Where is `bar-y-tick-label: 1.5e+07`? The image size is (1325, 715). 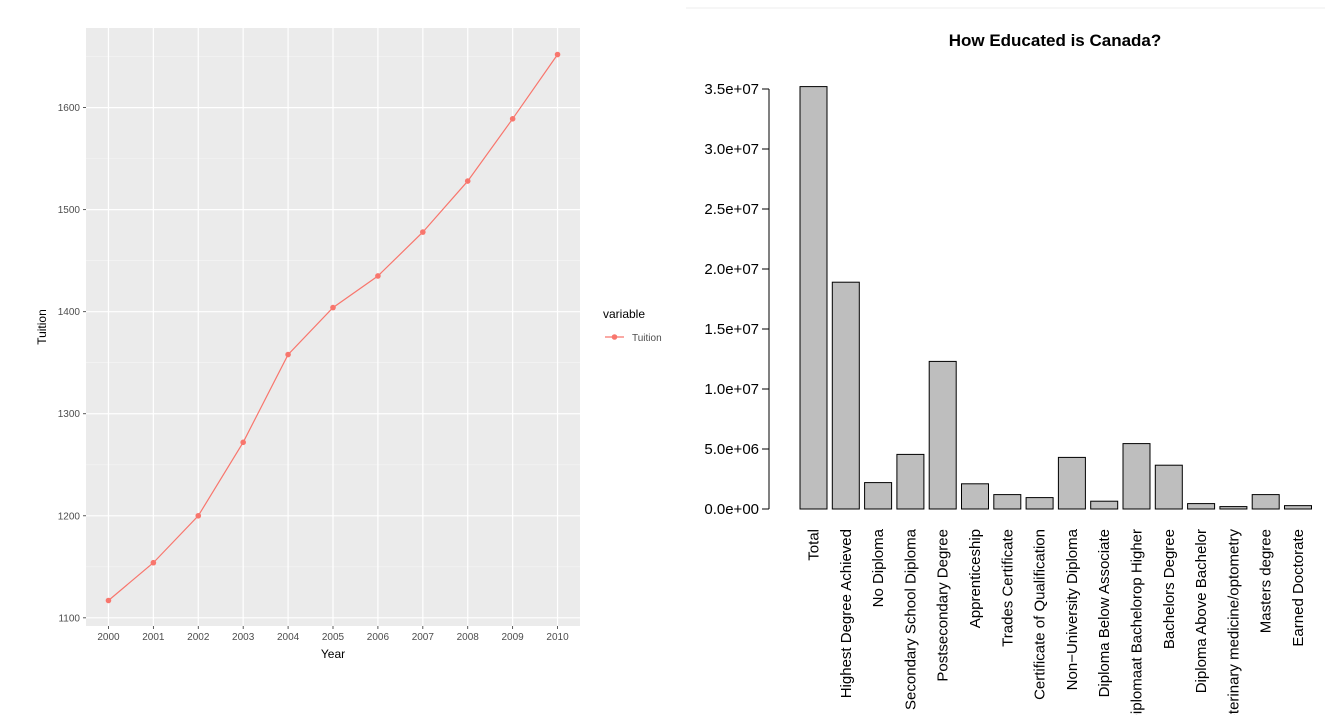 bar-y-tick-label: 1.5e+07 is located at coordinates (731, 329).